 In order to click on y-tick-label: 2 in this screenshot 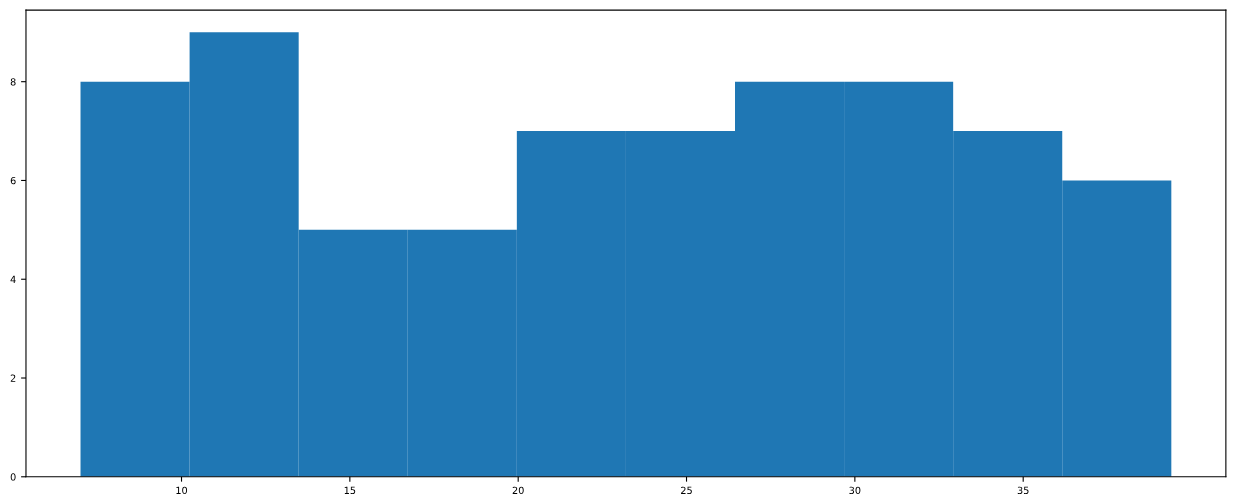, I will do `click(13, 378)`.